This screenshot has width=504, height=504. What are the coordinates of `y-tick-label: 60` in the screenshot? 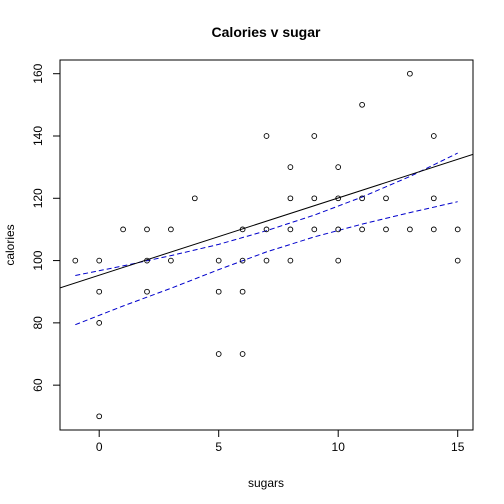 It's located at (38, 385).